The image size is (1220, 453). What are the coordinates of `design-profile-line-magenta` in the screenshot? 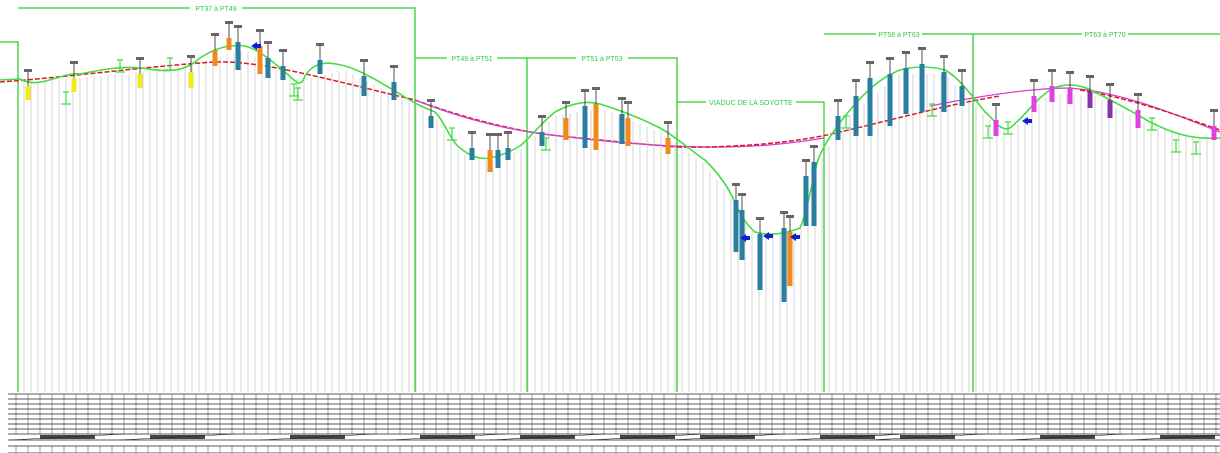 It's located at (619, 123).